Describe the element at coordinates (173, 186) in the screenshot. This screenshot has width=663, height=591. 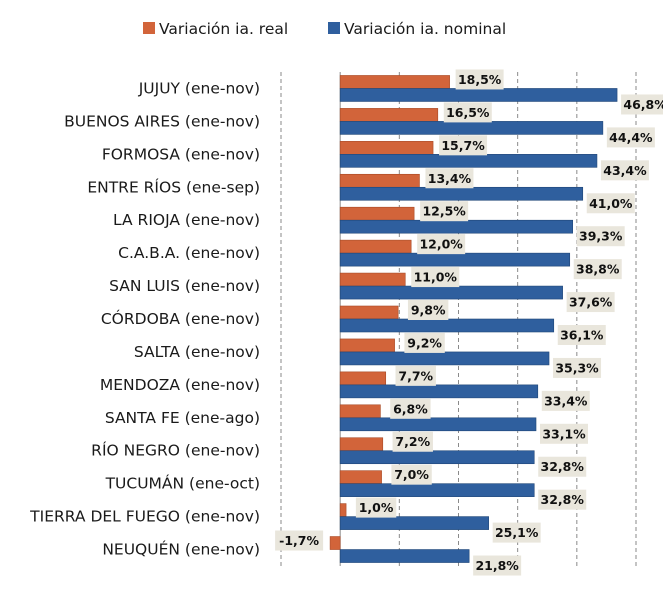
I see `category-label: ENTRE RÍOS (ene-sep)` at that location.